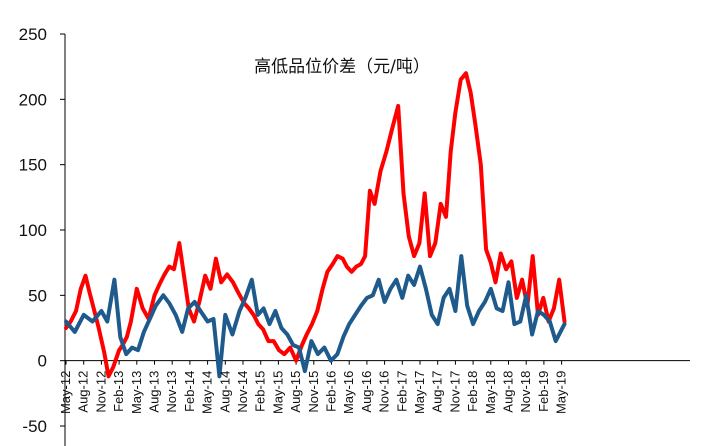 The image size is (720, 446). I want to click on x-tick-label: Nov-16, so click(384, 392).